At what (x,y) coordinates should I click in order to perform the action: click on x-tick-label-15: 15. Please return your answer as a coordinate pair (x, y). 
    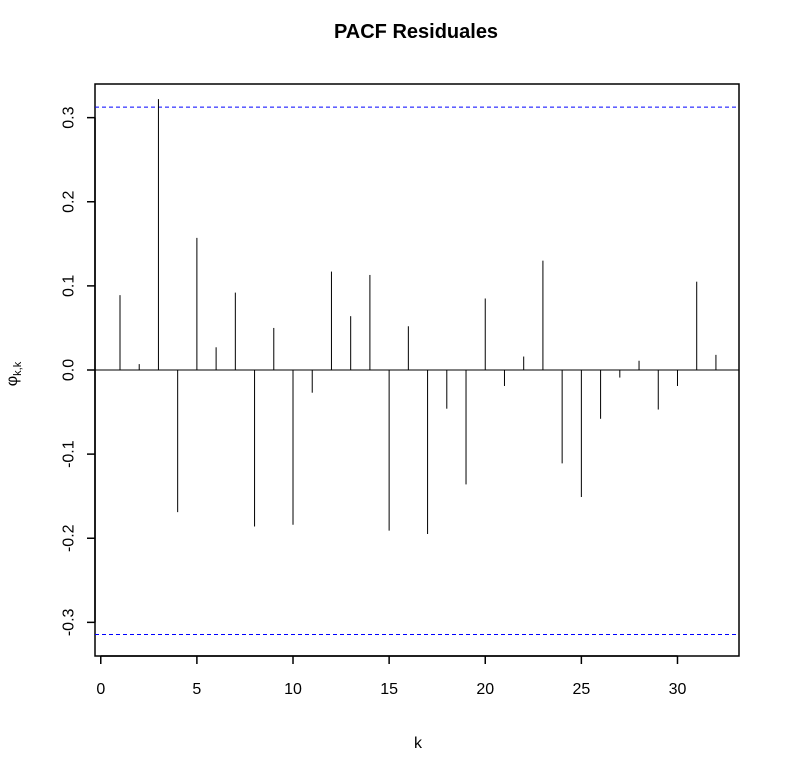
    Looking at the image, I should click on (389, 689).